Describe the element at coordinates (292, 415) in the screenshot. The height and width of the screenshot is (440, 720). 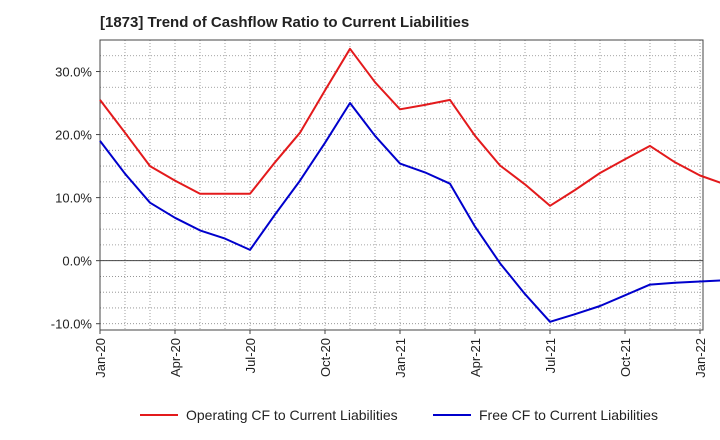
I see `legend-label-operating-cf: Operating CF to Current Liabilities` at that location.